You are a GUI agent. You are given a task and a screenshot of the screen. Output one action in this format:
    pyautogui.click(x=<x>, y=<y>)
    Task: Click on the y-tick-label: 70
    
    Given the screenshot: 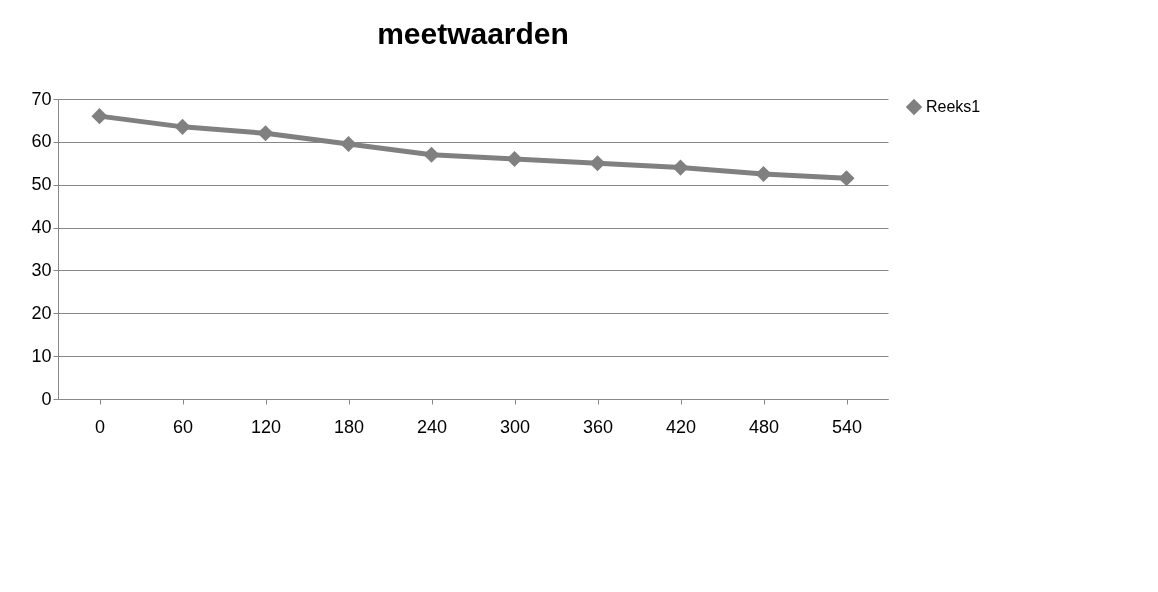 What is the action you would take?
    pyautogui.click(x=41, y=98)
    